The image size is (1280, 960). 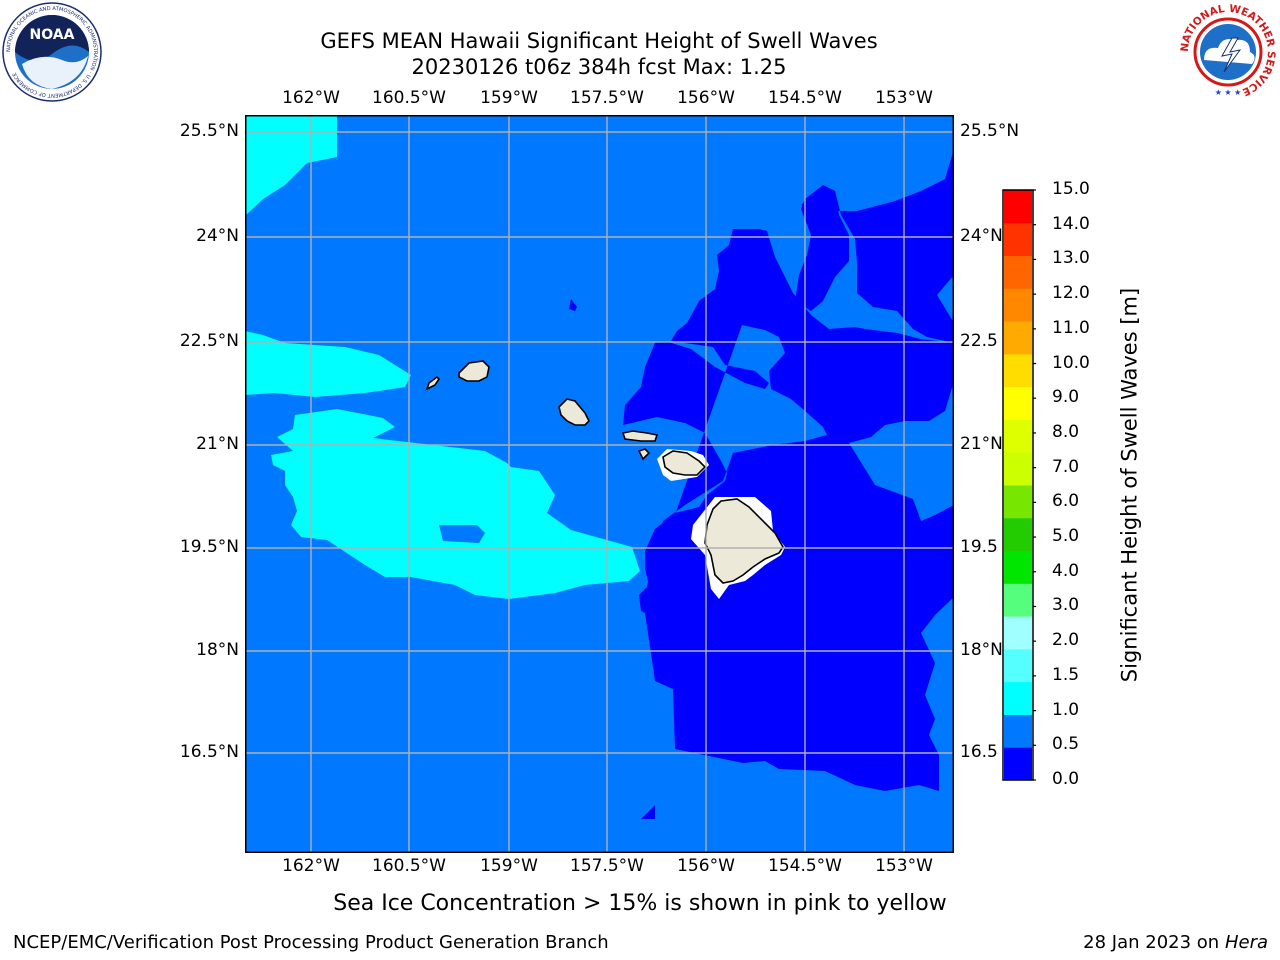 I want to click on lon-tick-top: 157.5°W, so click(x=607, y=98).